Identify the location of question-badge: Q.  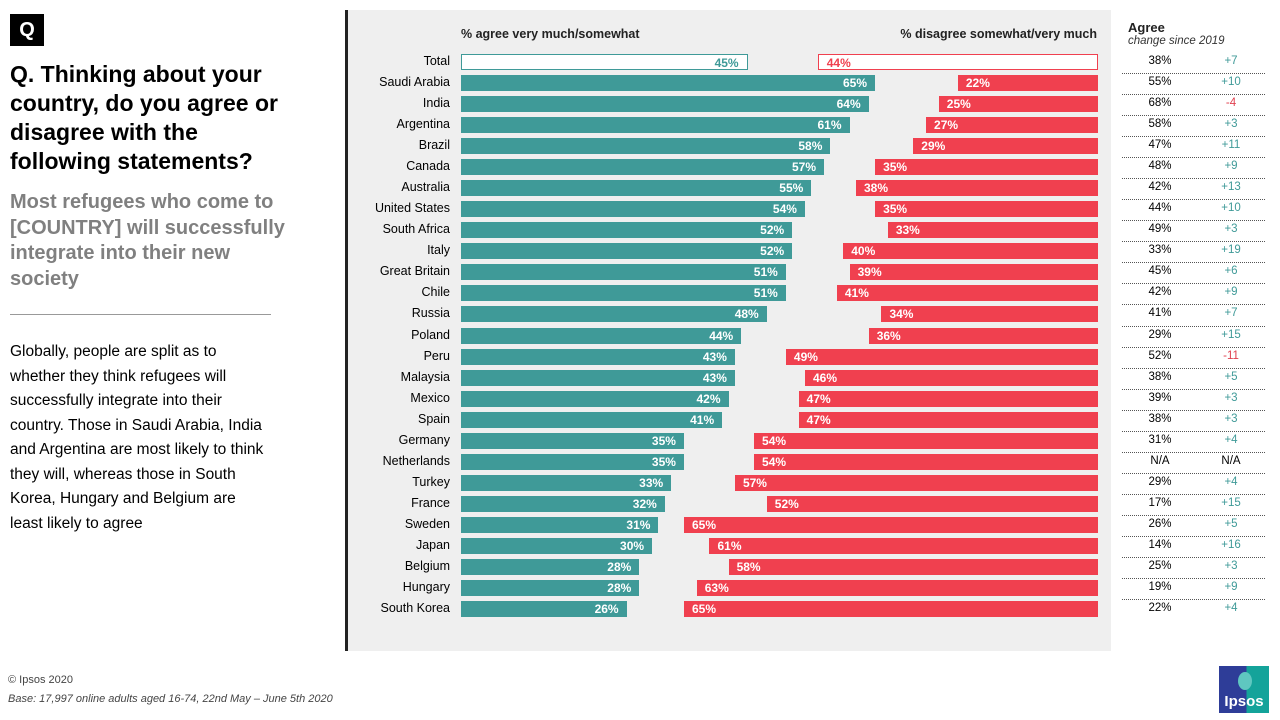
(27, 30).